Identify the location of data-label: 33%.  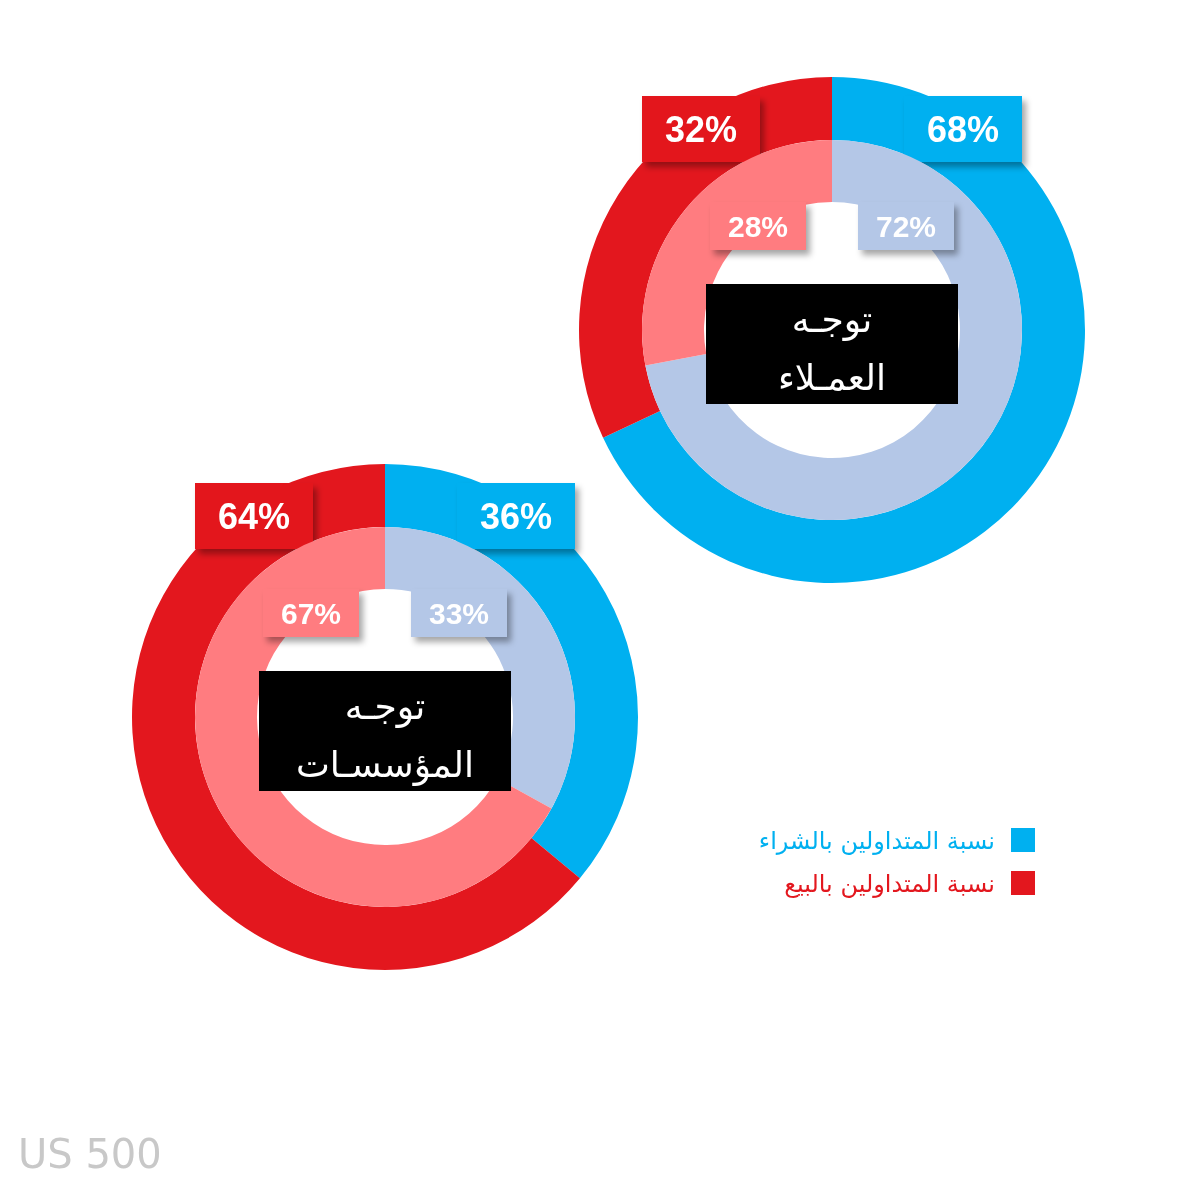
(459, 613).